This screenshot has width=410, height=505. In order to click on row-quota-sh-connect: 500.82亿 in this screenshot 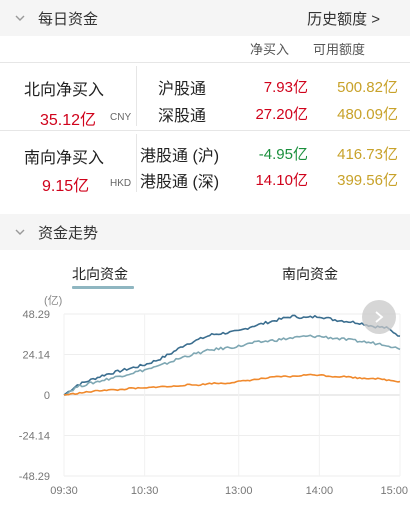, I will do `click(367, 87)`.